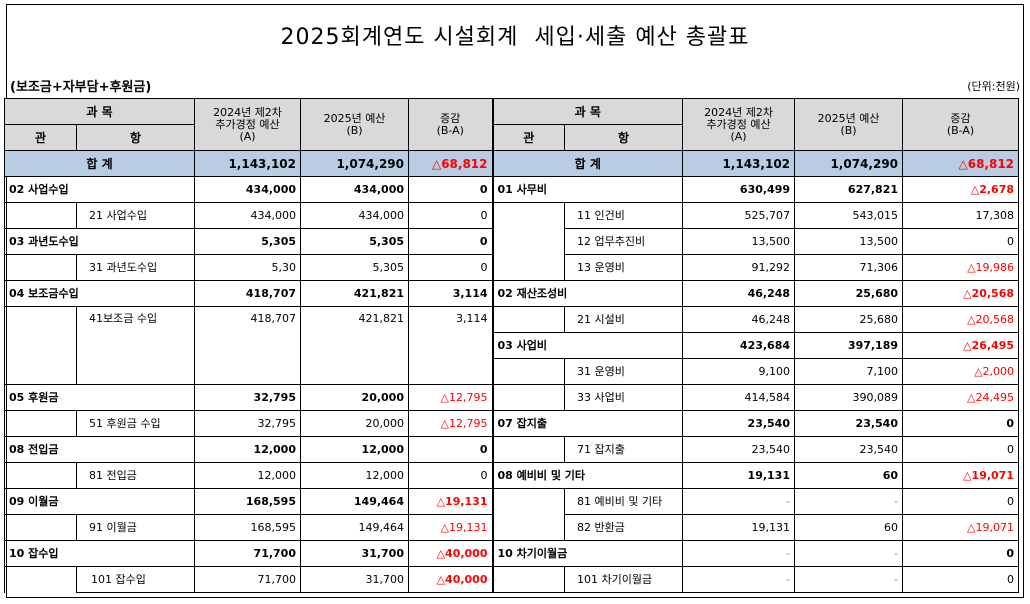 This screenshot has width=1030, height=604. I want to click on right-diff-cell: △19,071, so click(960, 527).